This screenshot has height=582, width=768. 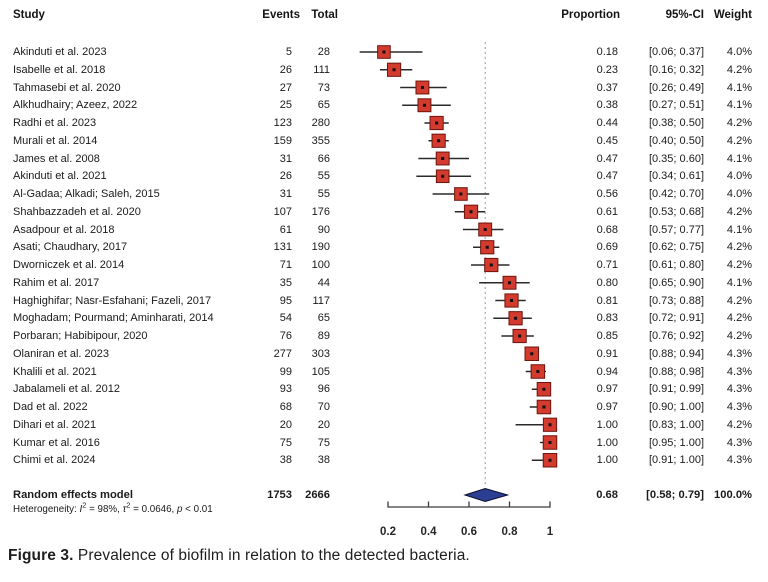 What do you see at coordinates (320, 353) in the screenshot?
I see `study-total: 303` at bounding box center [320, 353].